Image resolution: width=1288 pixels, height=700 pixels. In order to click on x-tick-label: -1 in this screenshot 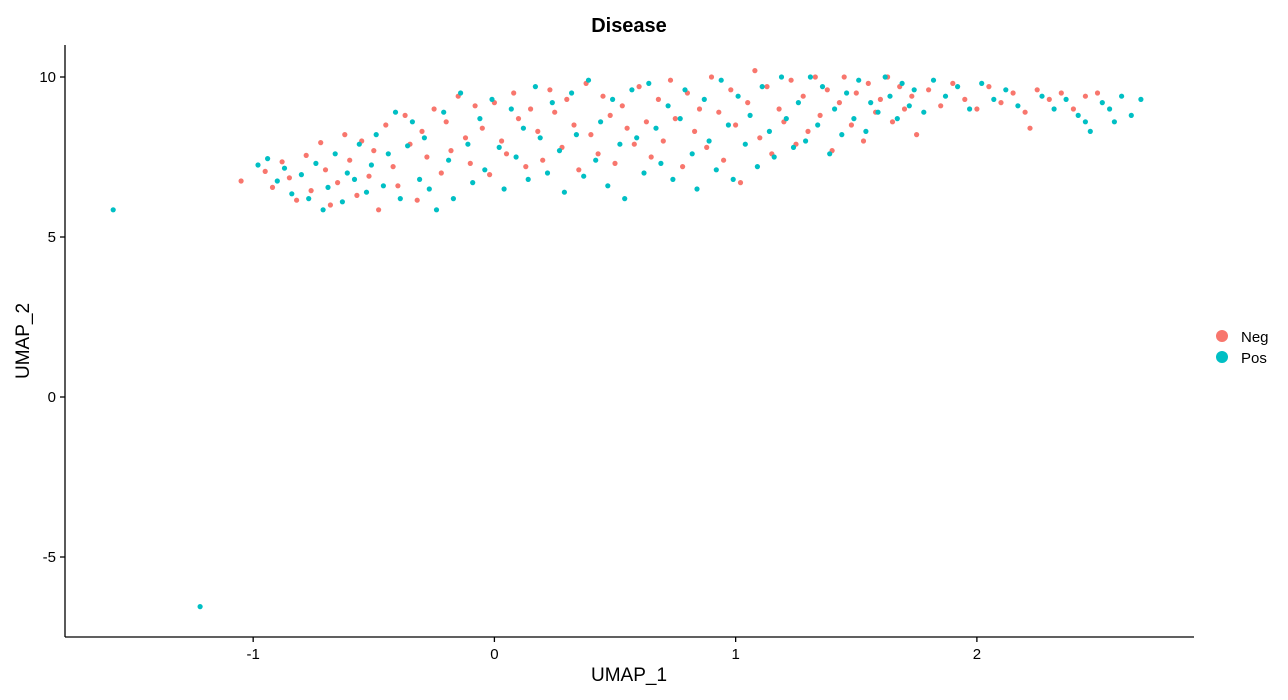, I will do `click(252, 654)`.